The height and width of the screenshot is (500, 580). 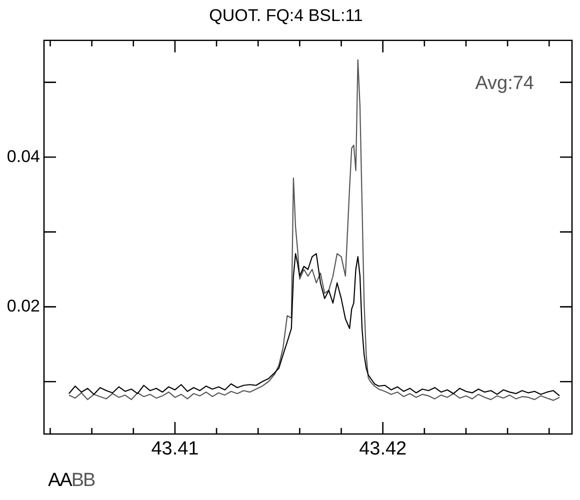 I want to click on annotation: Avg:74, so click(x=504, y=83).